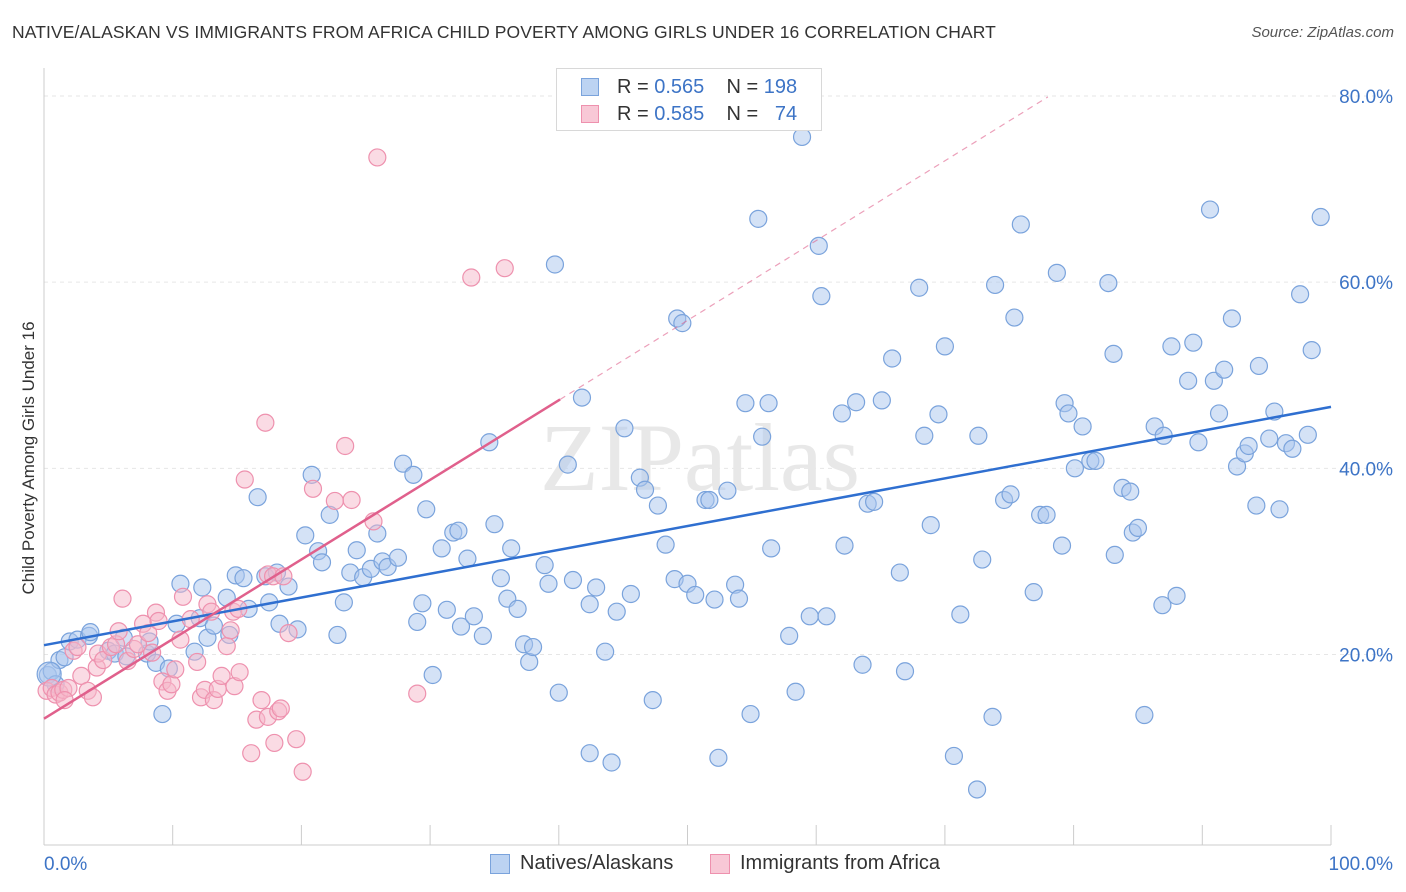  What do you see at coordinates (302, 559) in the screenshot?
I see `trend-line-africa` at bounding box center [302, 559].